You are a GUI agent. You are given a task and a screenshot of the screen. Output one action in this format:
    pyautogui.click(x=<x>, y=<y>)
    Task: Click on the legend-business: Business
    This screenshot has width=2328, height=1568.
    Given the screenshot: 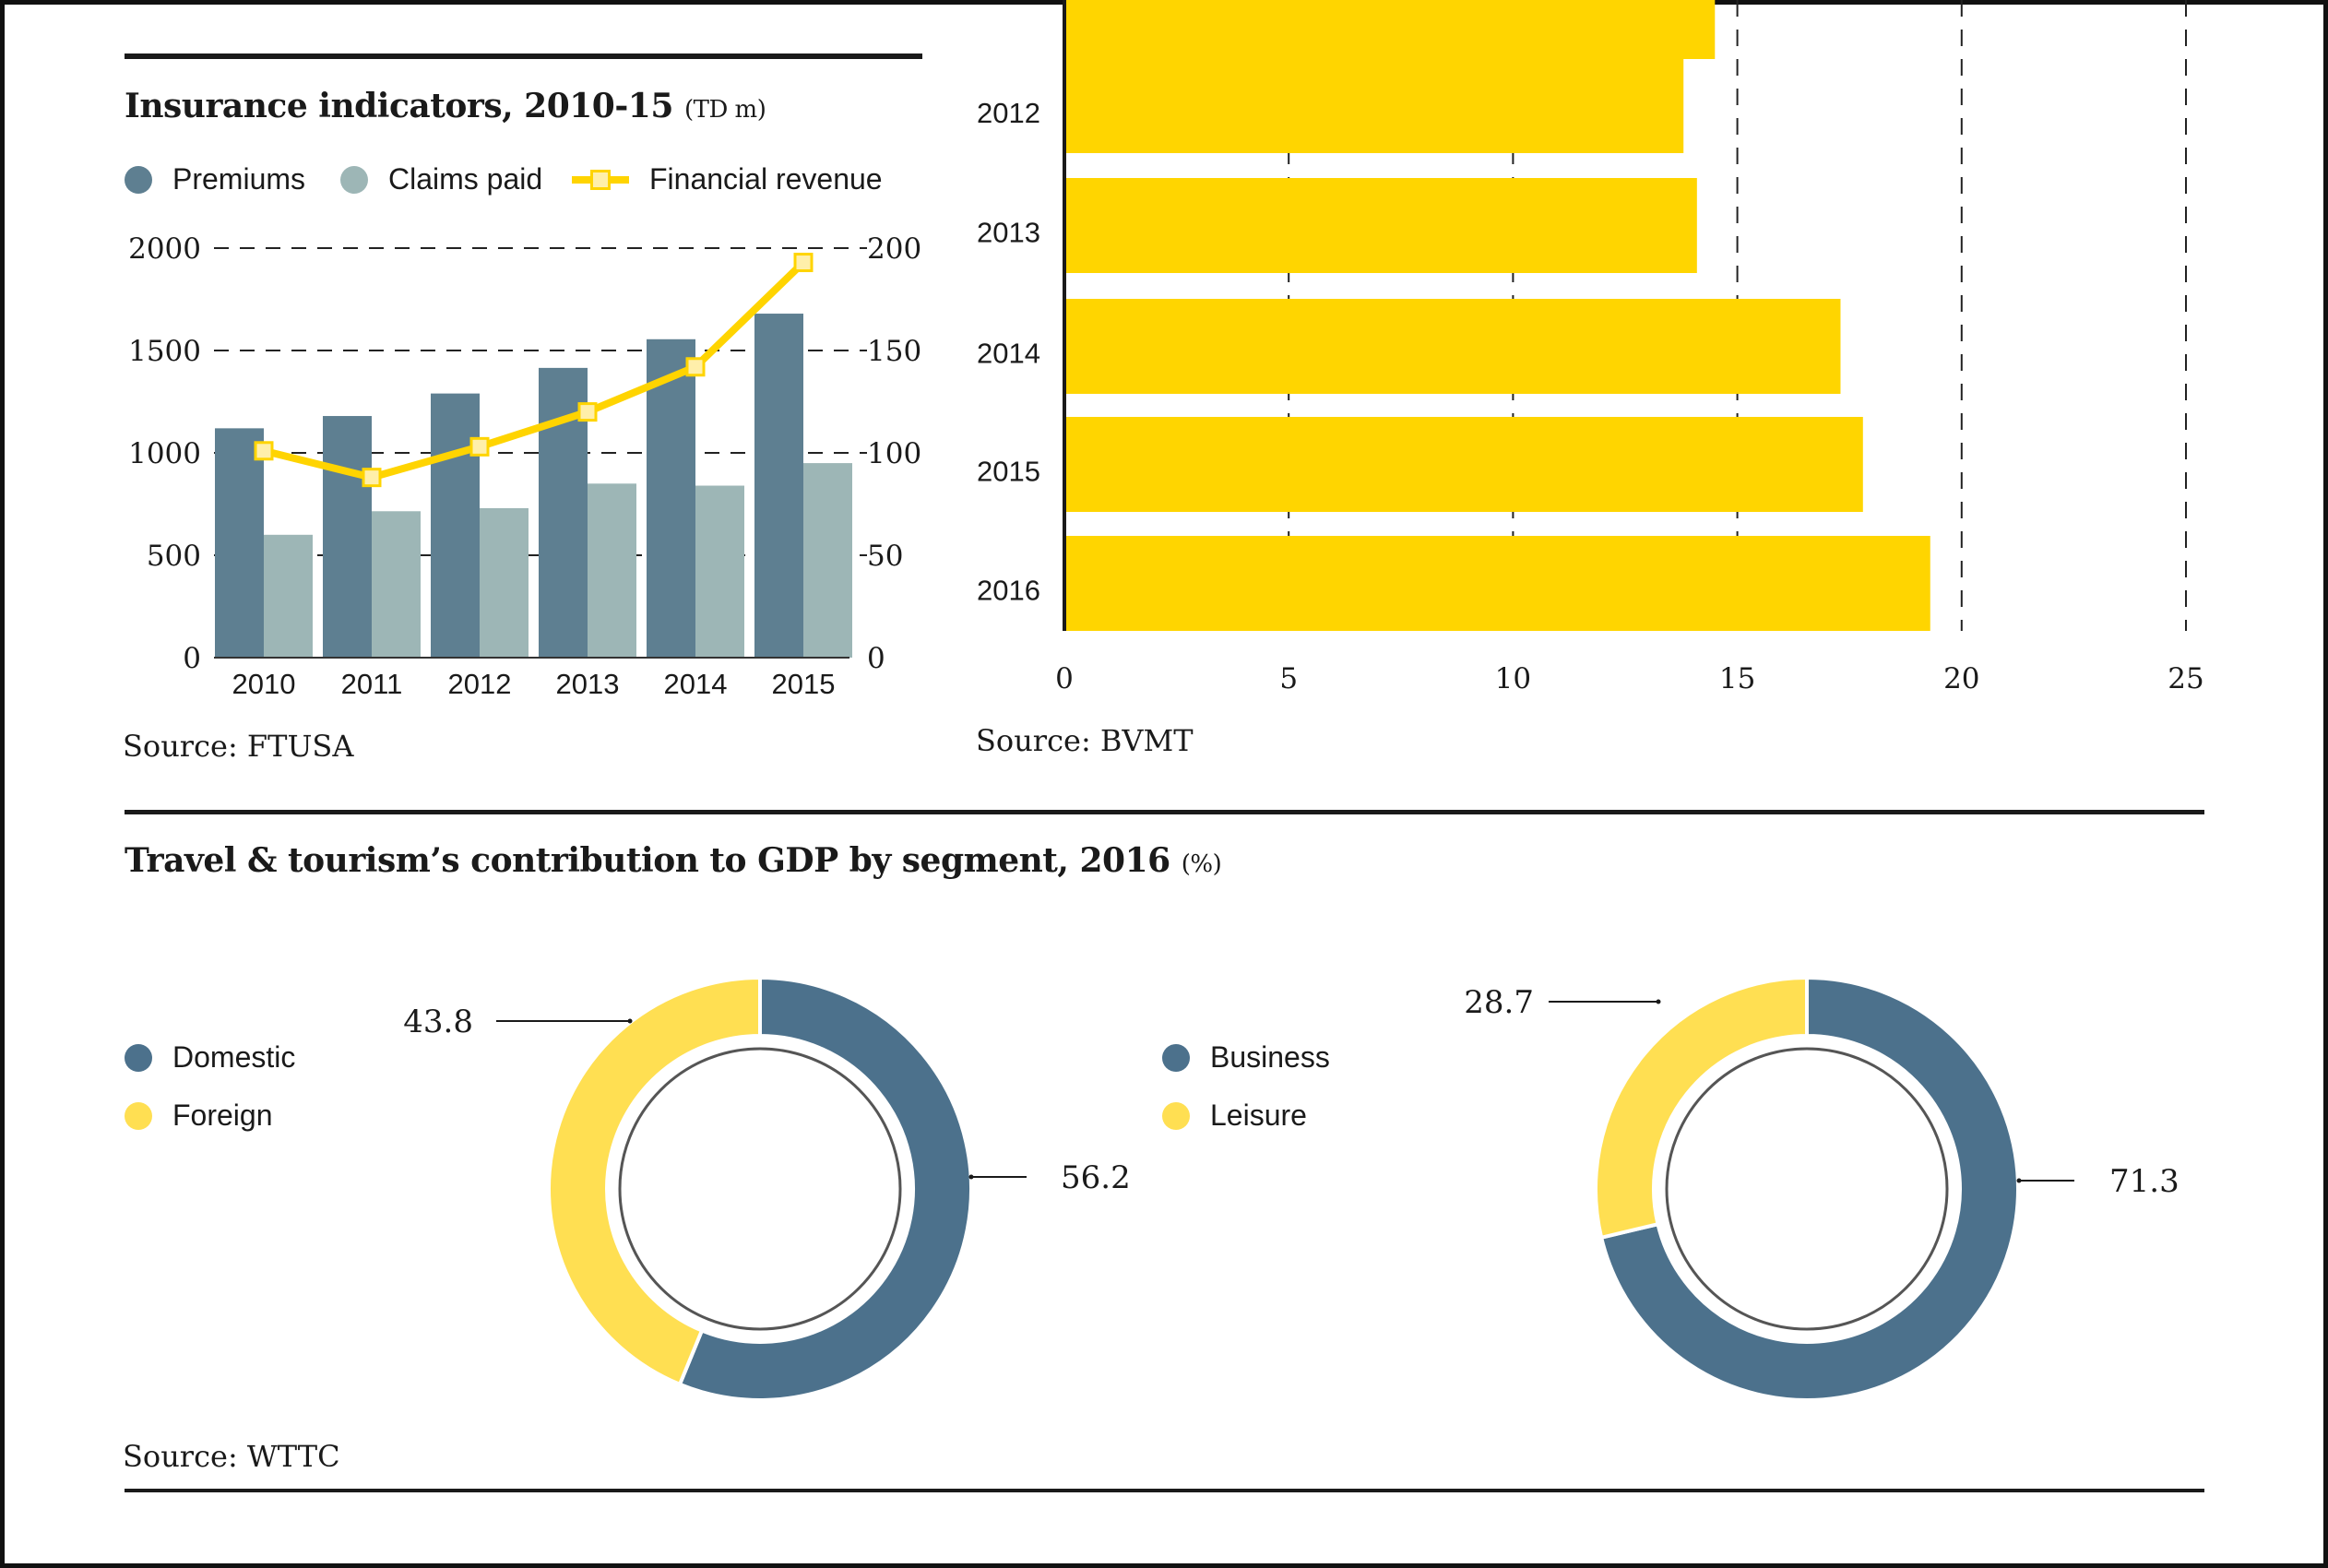 What is the action you would take?
    pyautogui.click(x=1246, y=1057)
    